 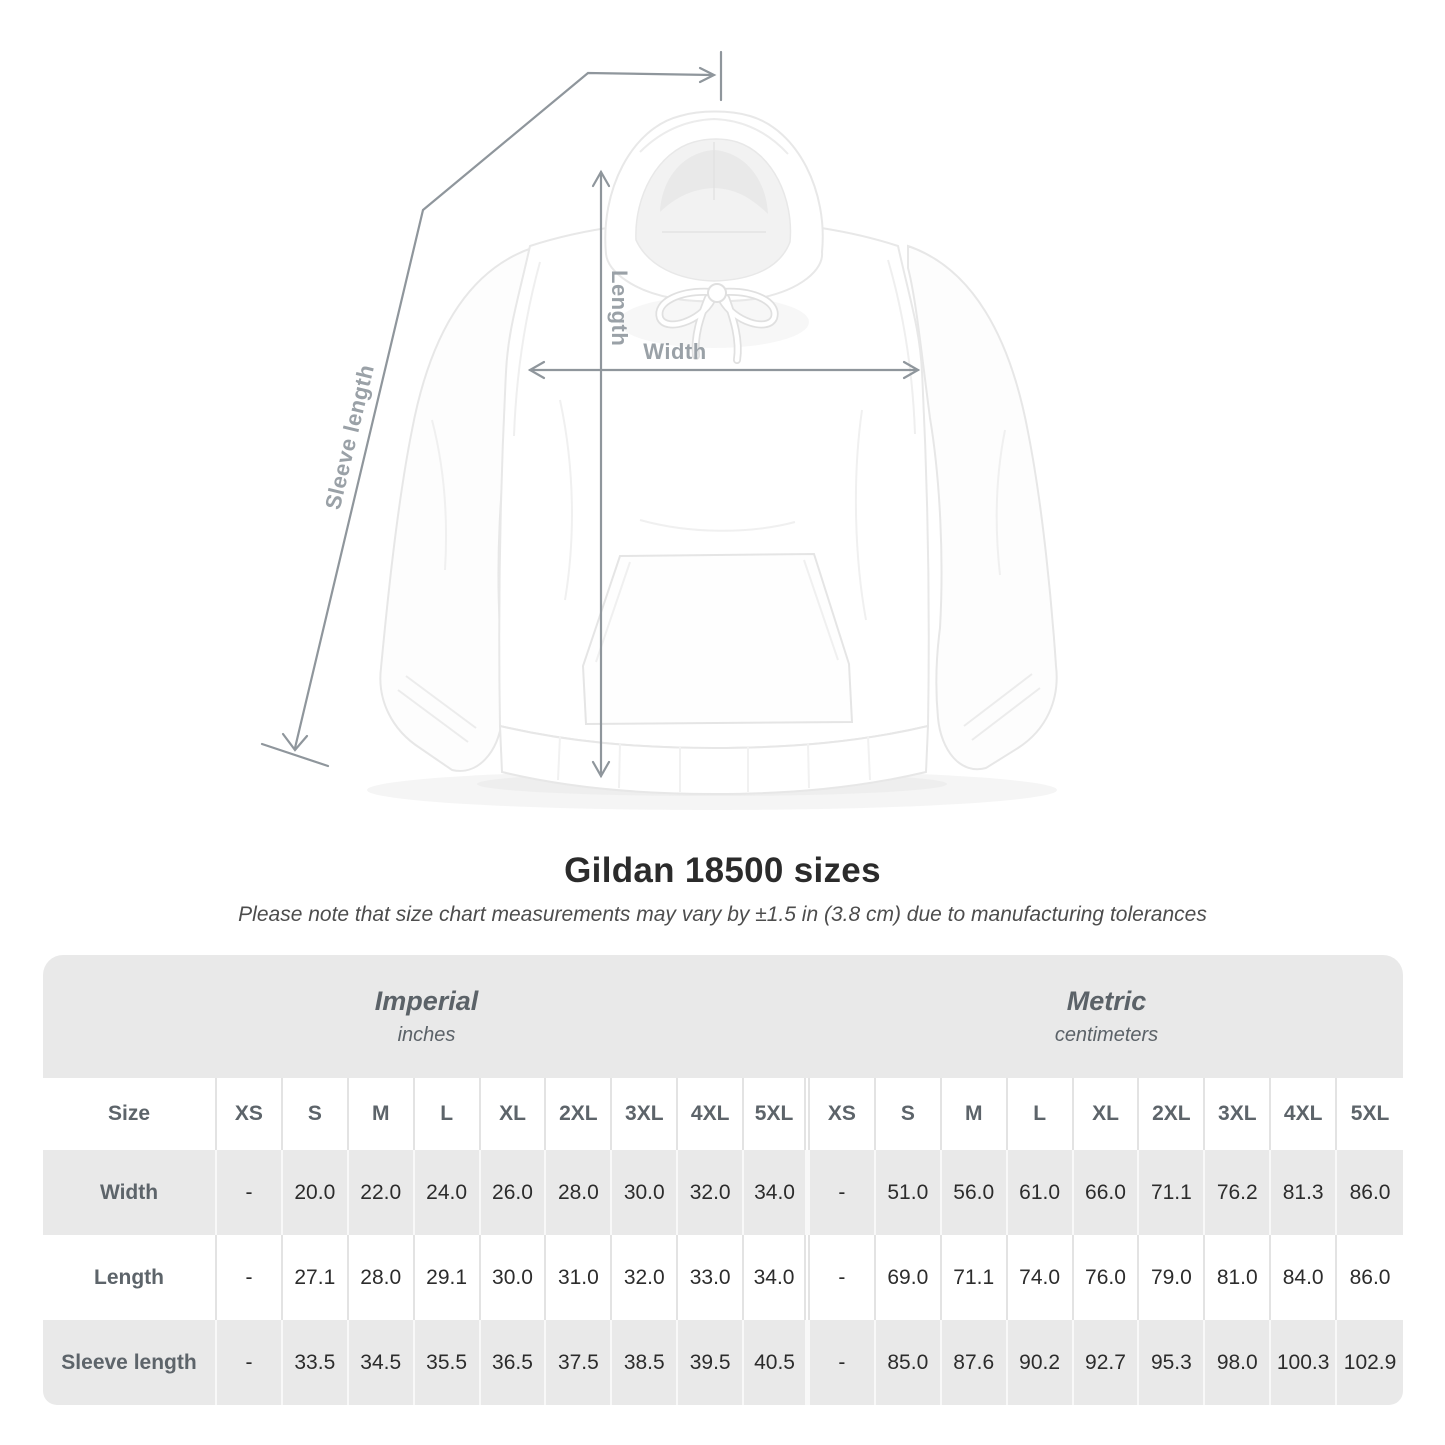 I want to click on left-armhole-seam, so click(x=527, y=349).